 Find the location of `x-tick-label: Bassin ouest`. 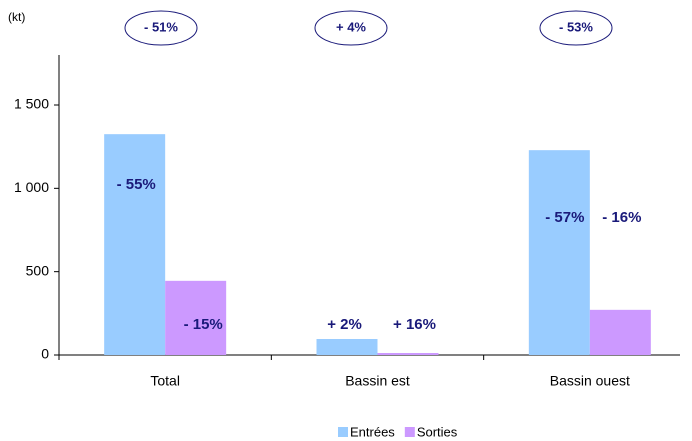

x-tick-label: Bassin ouest is located at coordinates (590, 381).